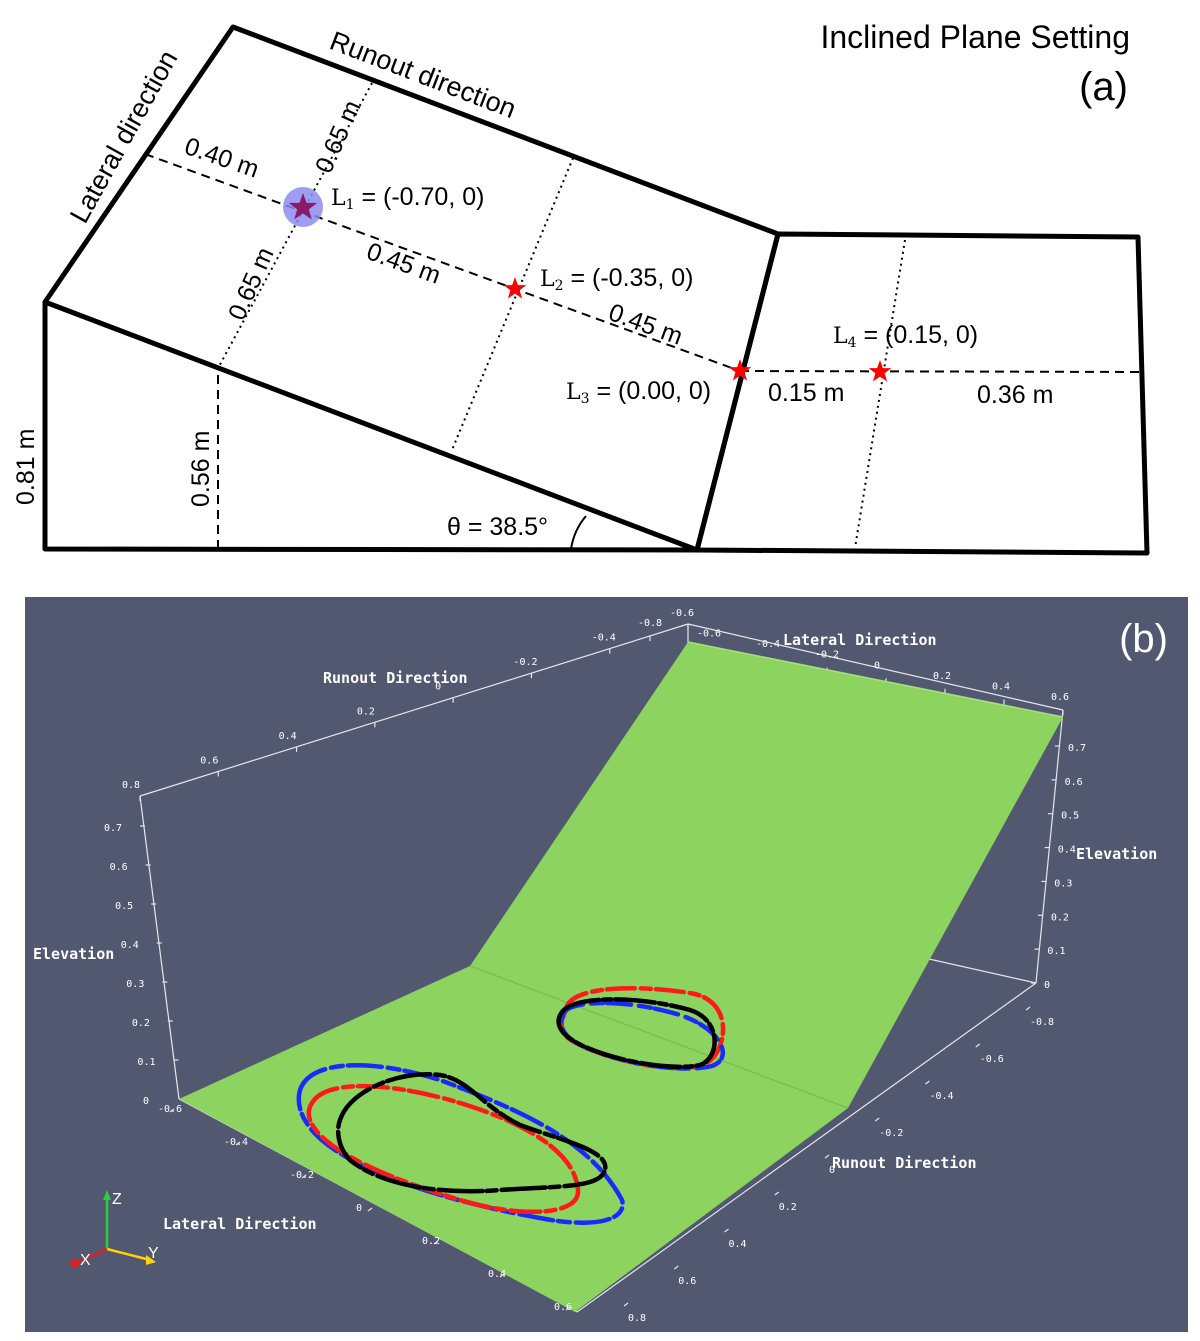 Image resolution: width=1200 pixels, height=1341 pixels. I want to click on deposit-outline-black-near, so click(471, 1133).